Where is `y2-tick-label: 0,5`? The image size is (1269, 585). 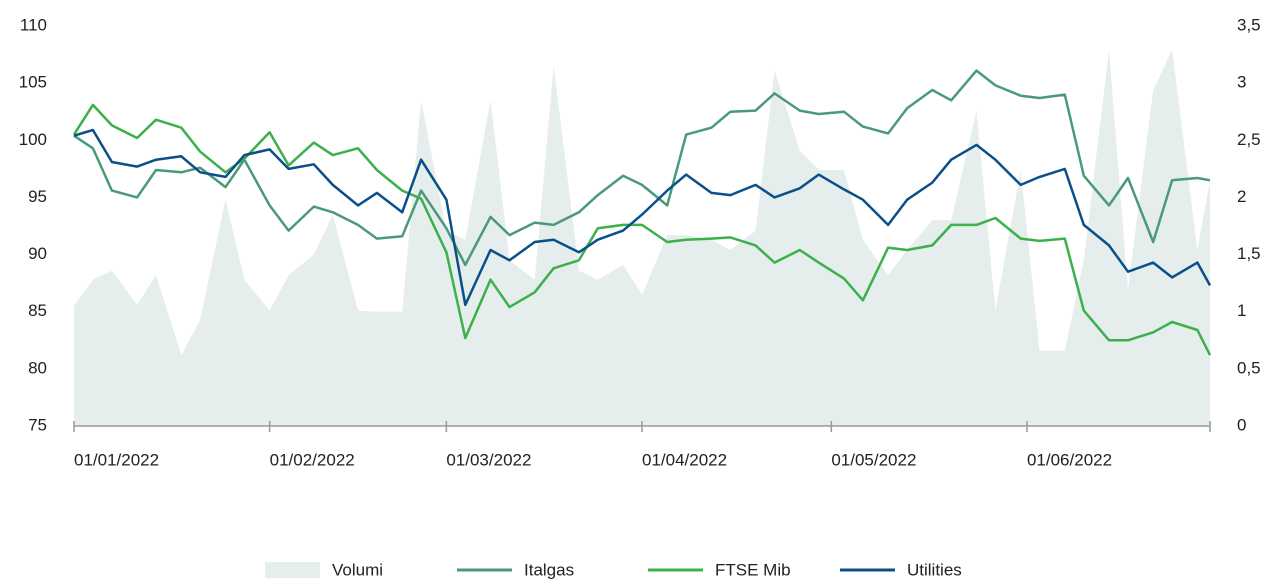
y2-tick-label: 0,5 is located at coordinates (1249, 367).